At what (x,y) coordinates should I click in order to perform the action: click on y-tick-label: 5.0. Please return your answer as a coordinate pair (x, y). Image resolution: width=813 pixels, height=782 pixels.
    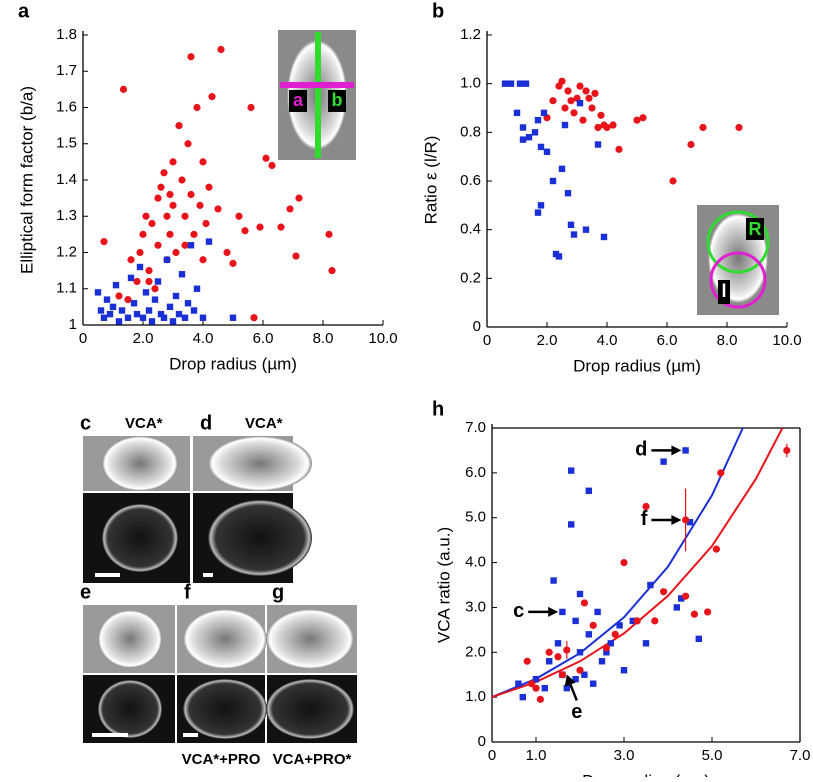
    Looking at the image, I should click on (475, 517).